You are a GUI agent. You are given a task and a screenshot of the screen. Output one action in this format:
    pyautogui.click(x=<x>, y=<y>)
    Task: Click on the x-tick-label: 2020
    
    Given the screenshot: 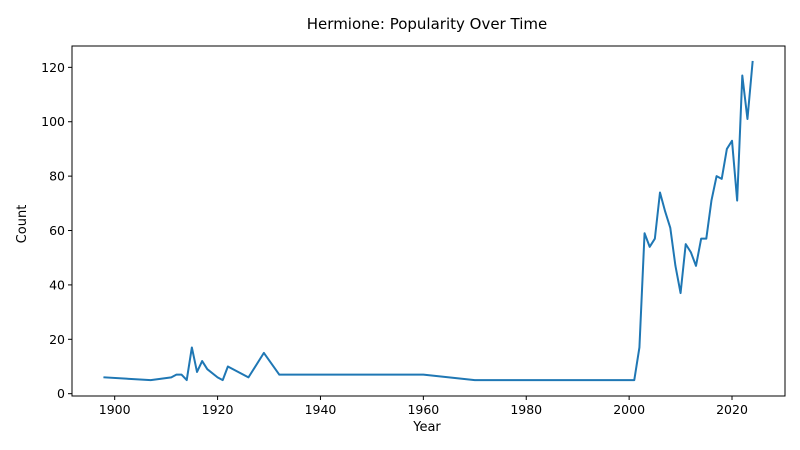 What is the action you would take?
    pyautogui.click(x=732, y=409)
    